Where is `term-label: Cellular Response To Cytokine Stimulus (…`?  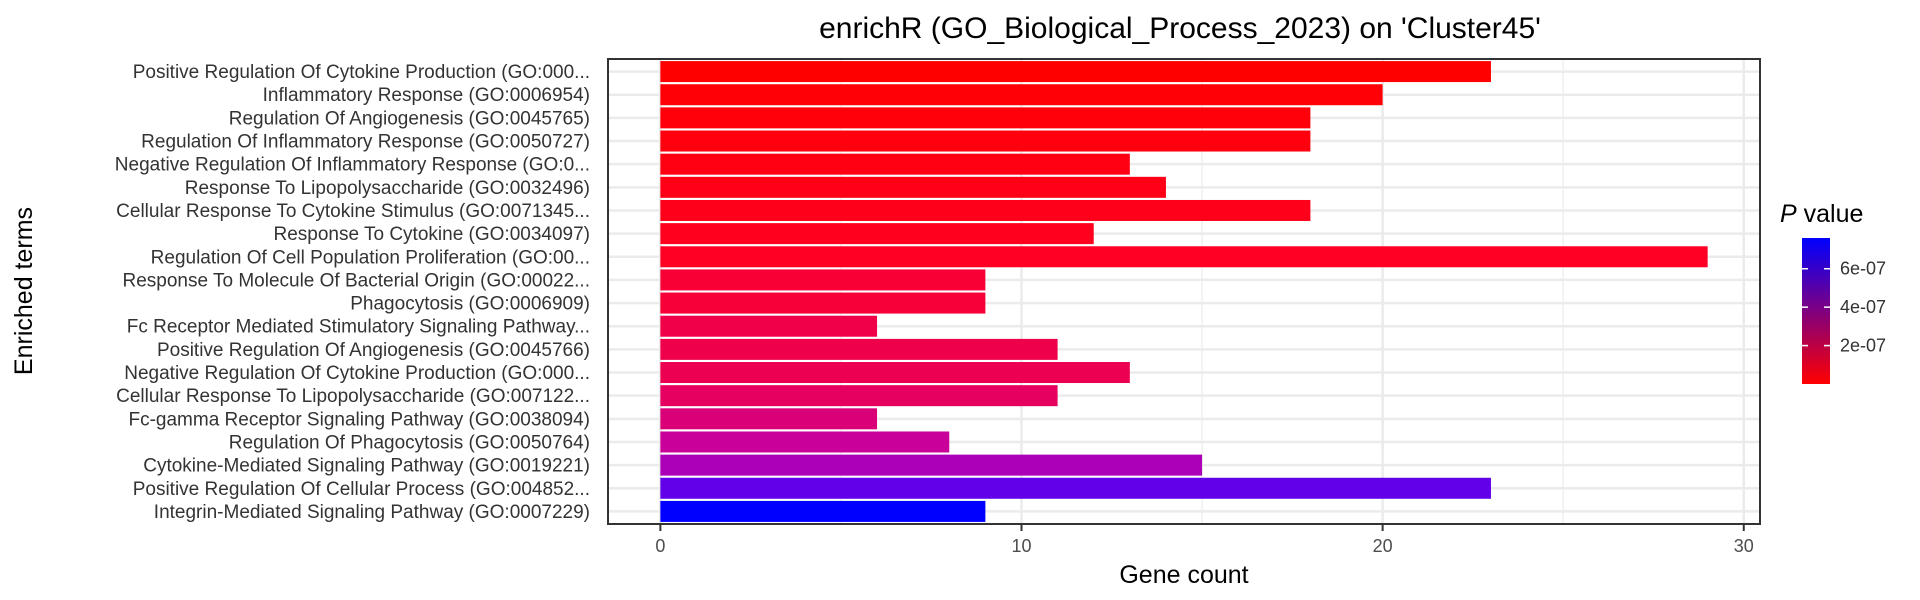
term-label: Cellular Response To Cytokine Stimulus (… is located at coordinates (353, 211).